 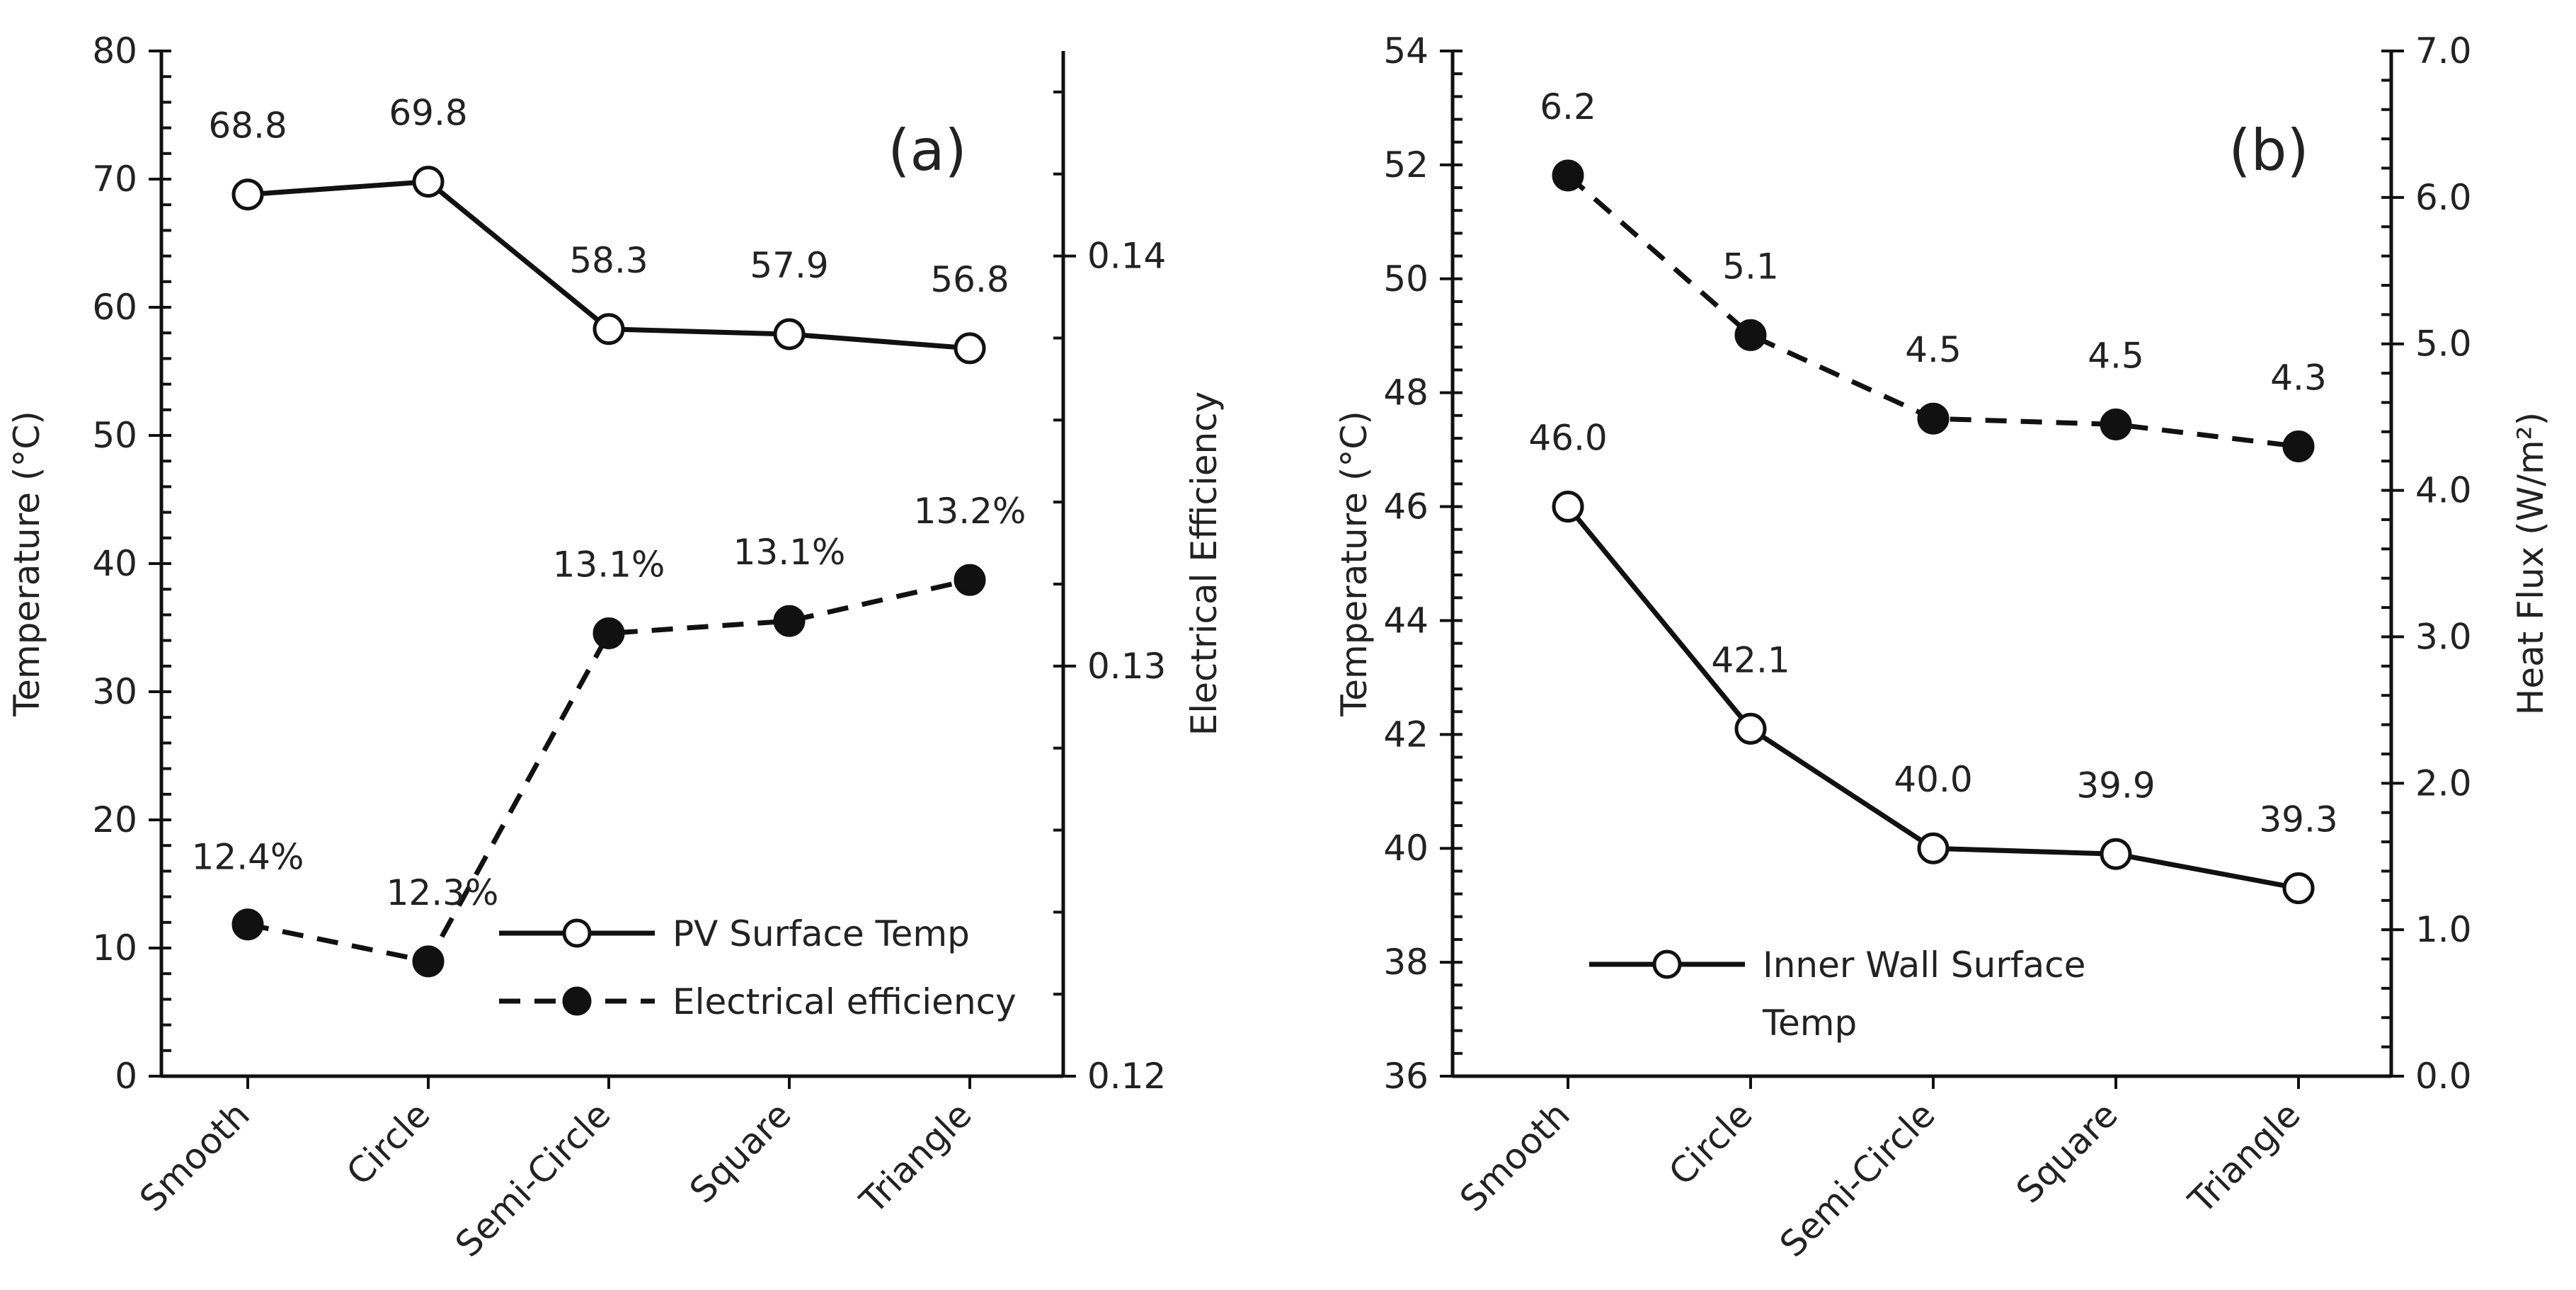 I want to click on right-tick-label: 0.0, so click(x=2443, y=1076).